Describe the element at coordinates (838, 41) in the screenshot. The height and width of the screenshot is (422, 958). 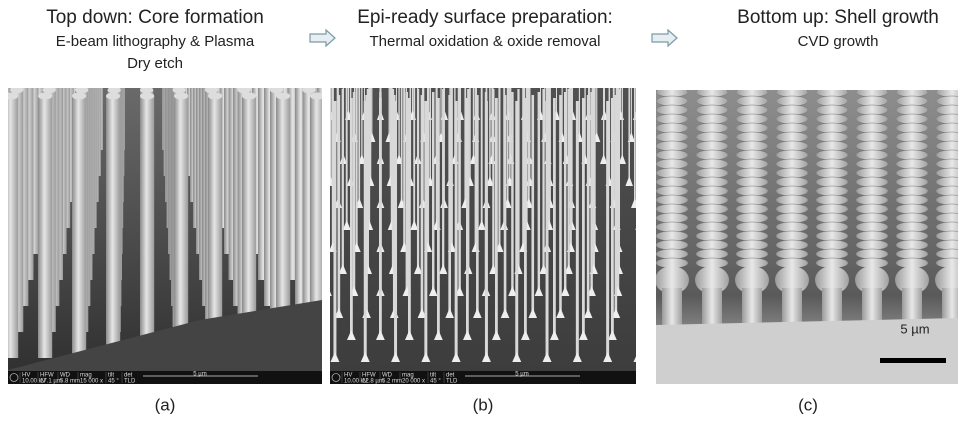
I see `step-subtitle: CVD growth` at that location.